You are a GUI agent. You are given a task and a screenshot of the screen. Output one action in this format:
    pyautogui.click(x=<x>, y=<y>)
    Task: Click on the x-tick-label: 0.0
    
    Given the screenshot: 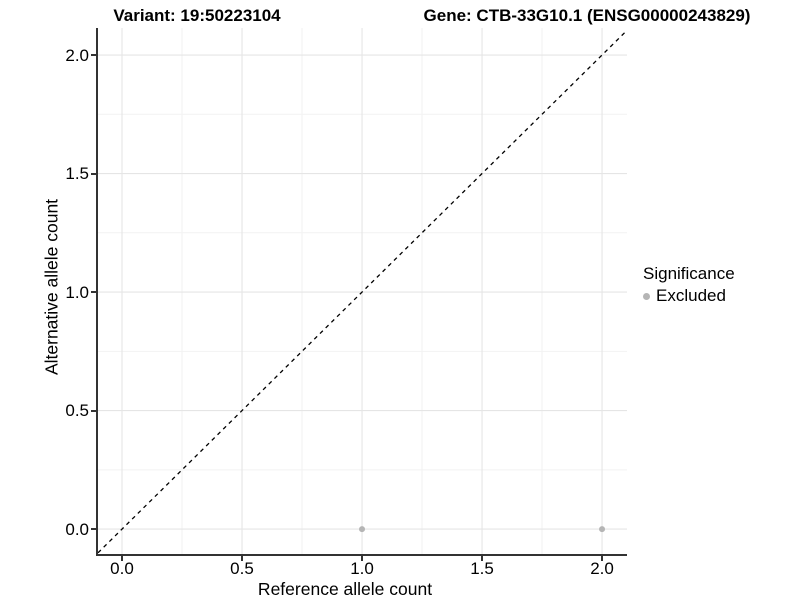 What is the action you would take?
    pyautogui.click(x=122, y=568)
    